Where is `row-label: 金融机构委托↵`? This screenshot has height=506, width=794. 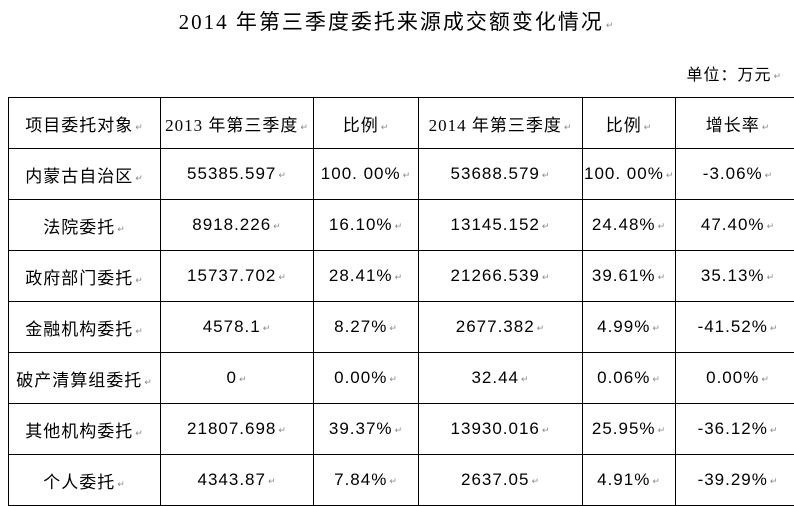
row-label: 金融机构委托↵ is located at coordinates (85, 327).